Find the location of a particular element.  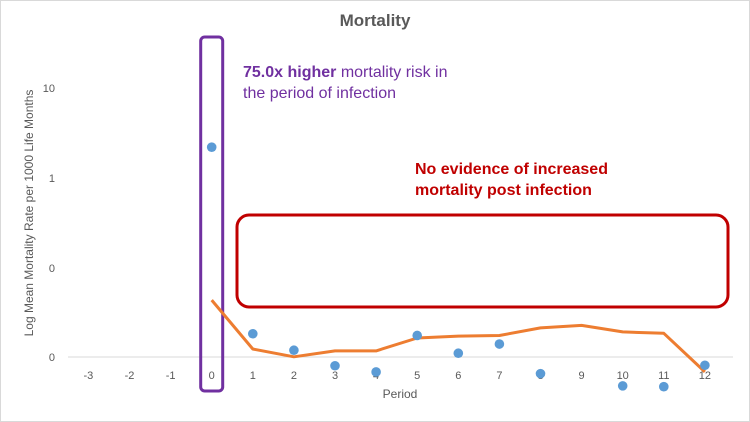

x-tick-label: 3 is located at coordinates (335, 376).